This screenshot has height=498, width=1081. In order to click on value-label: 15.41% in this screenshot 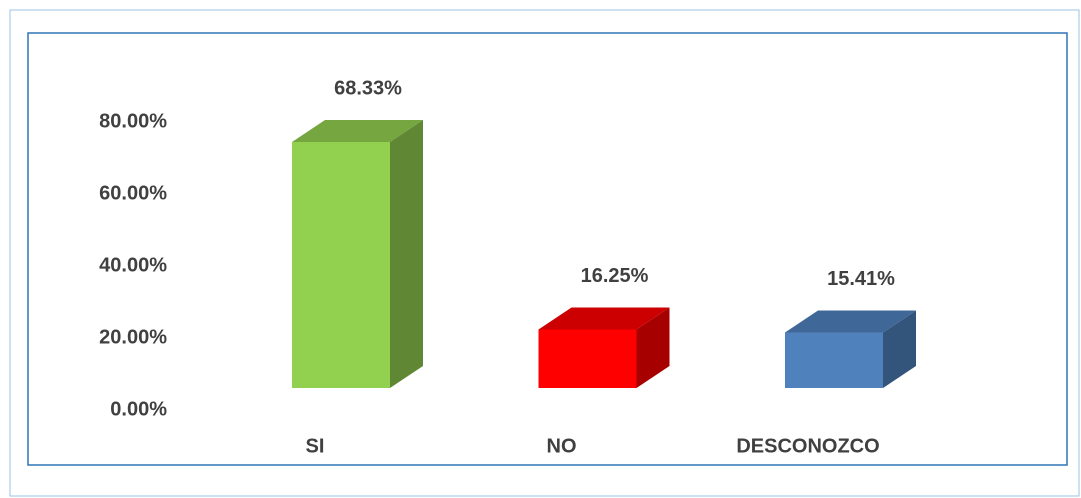, I will do `click(861, 279)`.